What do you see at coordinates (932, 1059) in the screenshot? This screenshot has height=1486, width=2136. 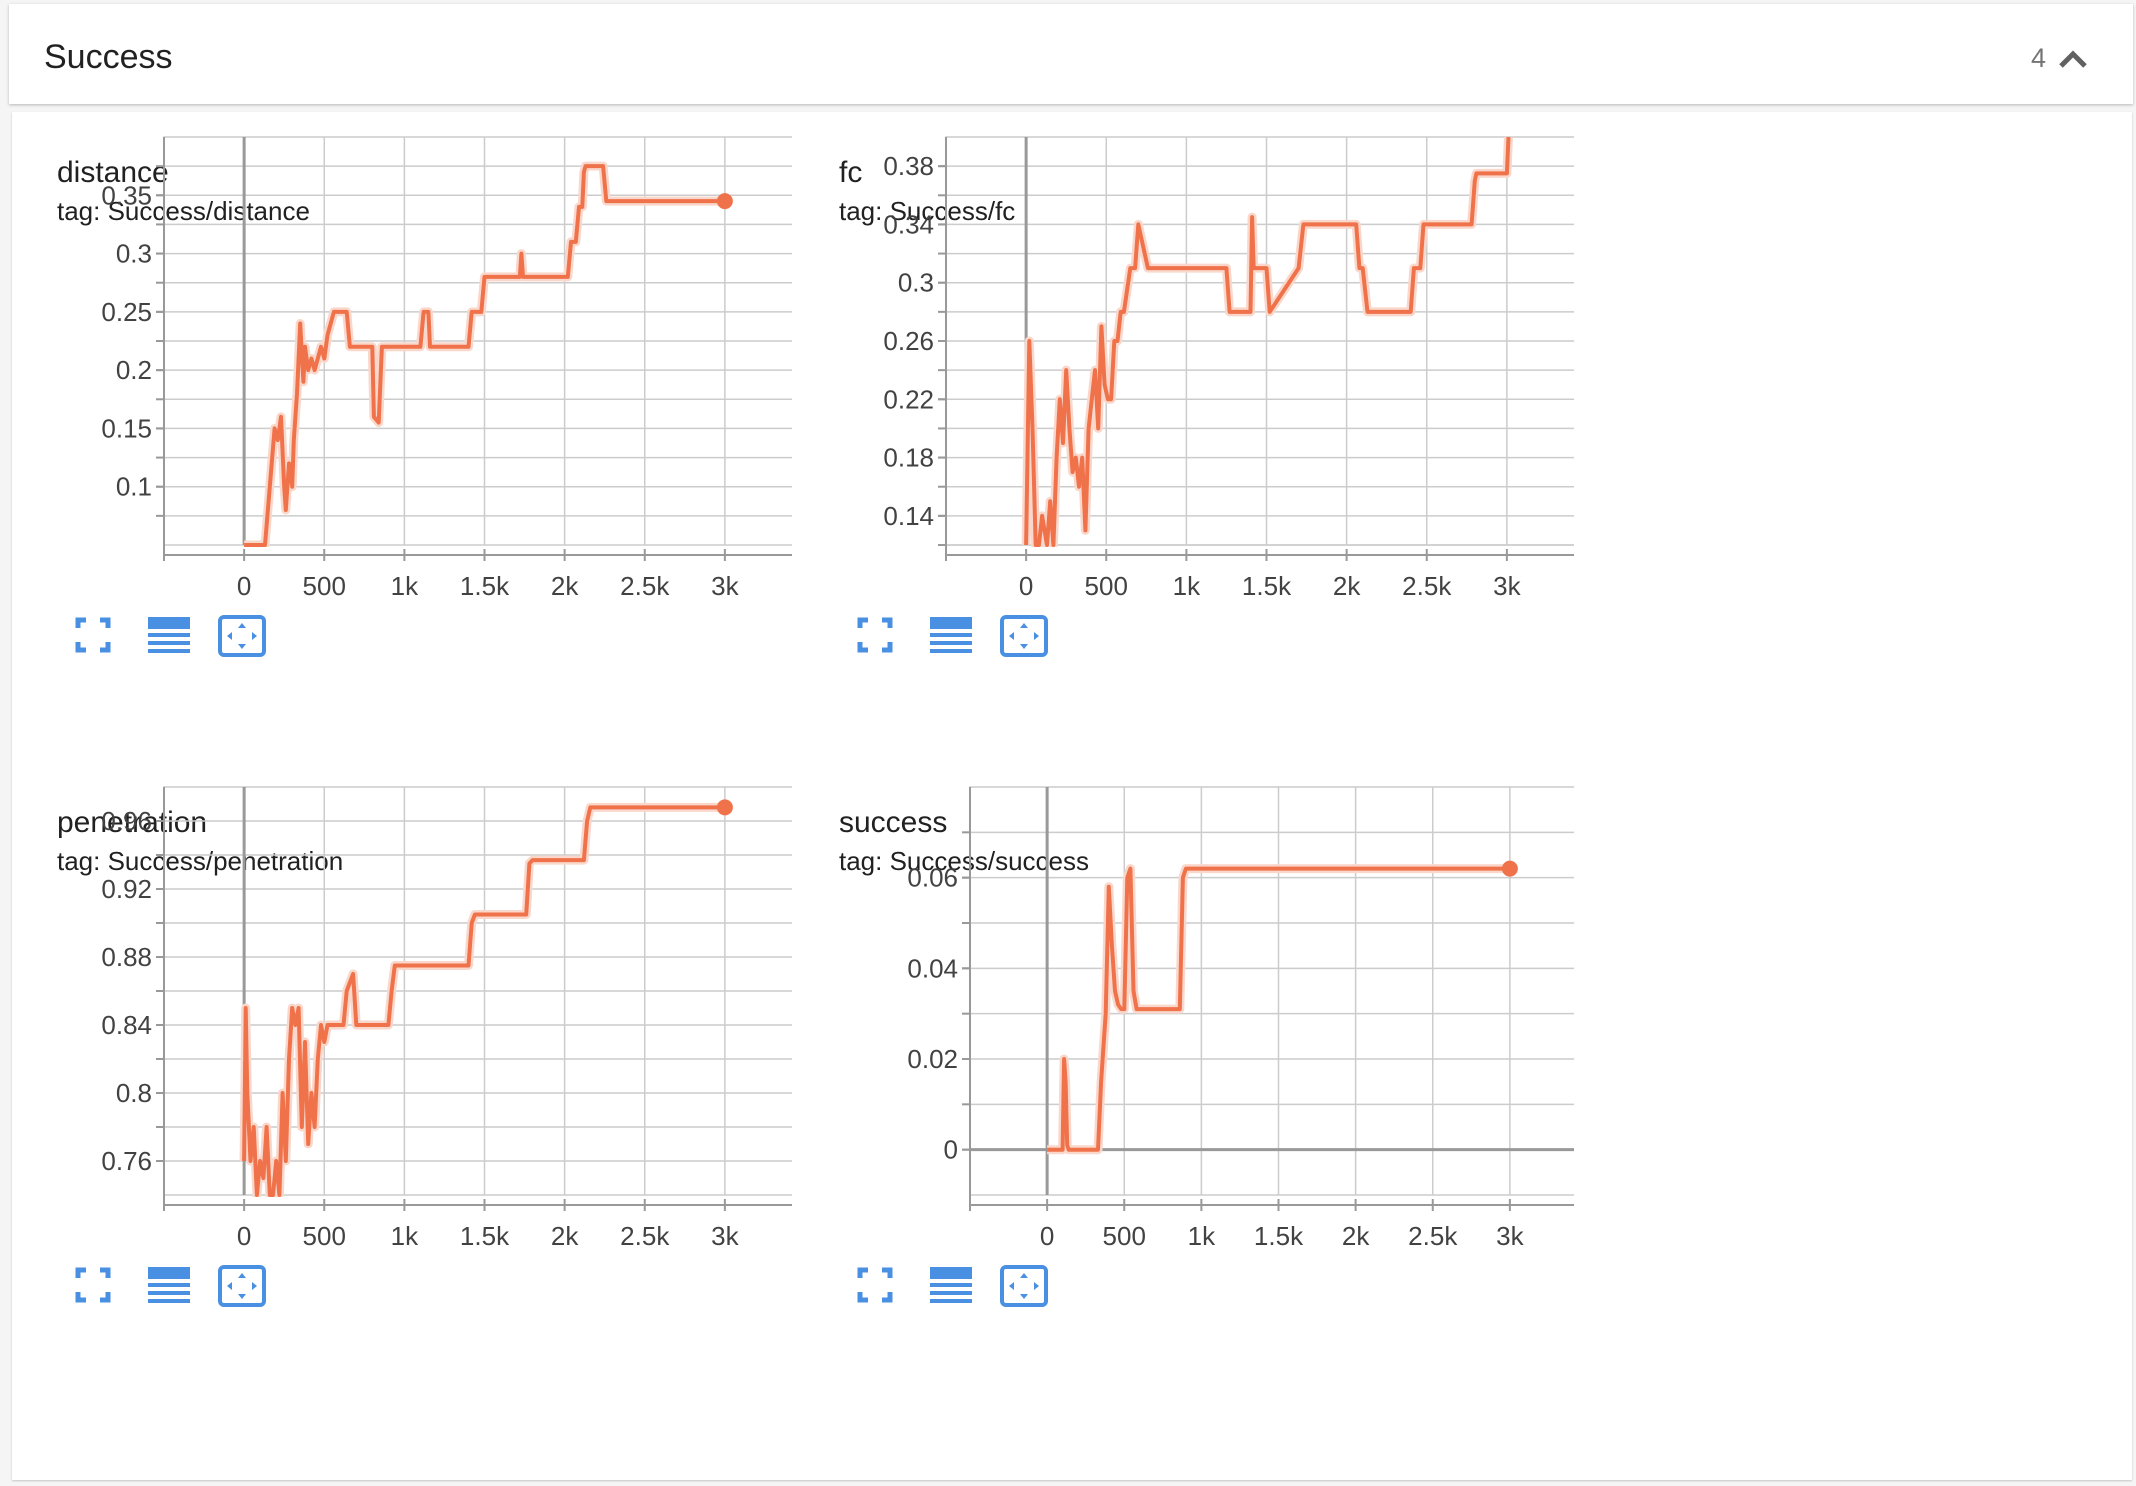 I see `y-tick-label: 0.02` at bounding box center [932, 1059].